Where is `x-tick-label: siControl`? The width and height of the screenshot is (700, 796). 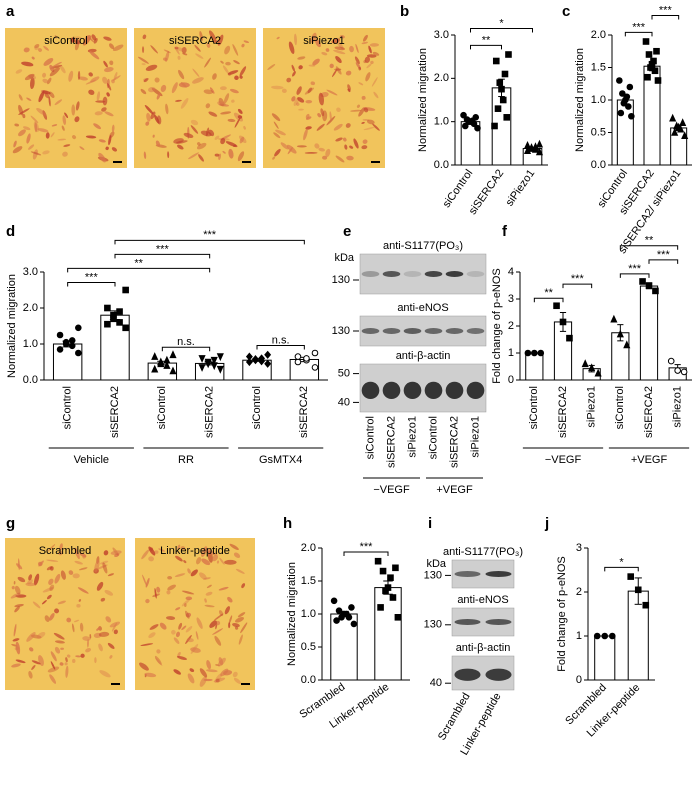 x-tick-label: siControl is located at coordinates (257, 407).